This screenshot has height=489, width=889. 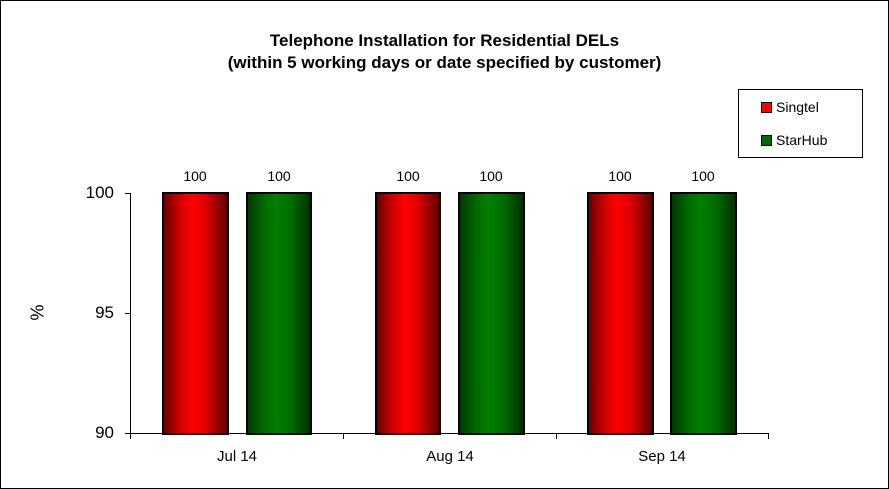 What do you see at coordinates (802, 140) in the screenshot?
I see `legend-label: StarHub` at bounding box center [802, 140].